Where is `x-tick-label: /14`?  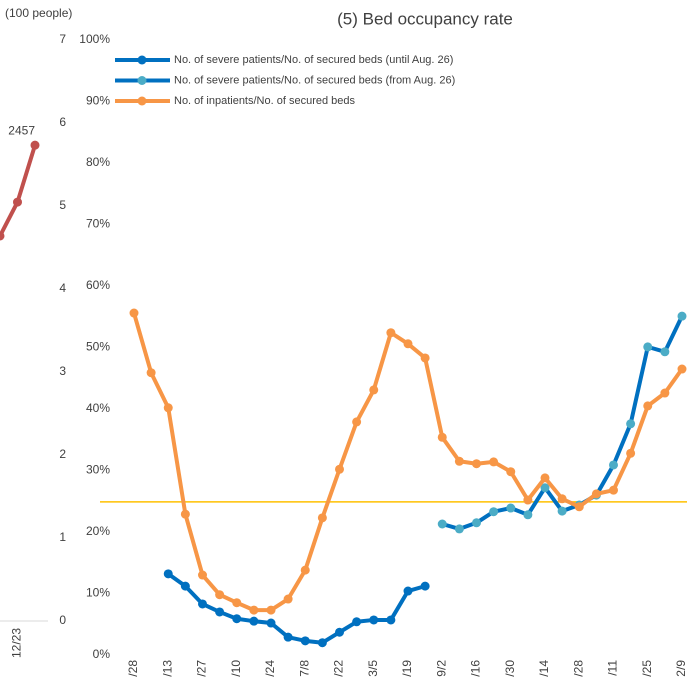 x-tick-label: /14 is located at coordinates (544, 668).